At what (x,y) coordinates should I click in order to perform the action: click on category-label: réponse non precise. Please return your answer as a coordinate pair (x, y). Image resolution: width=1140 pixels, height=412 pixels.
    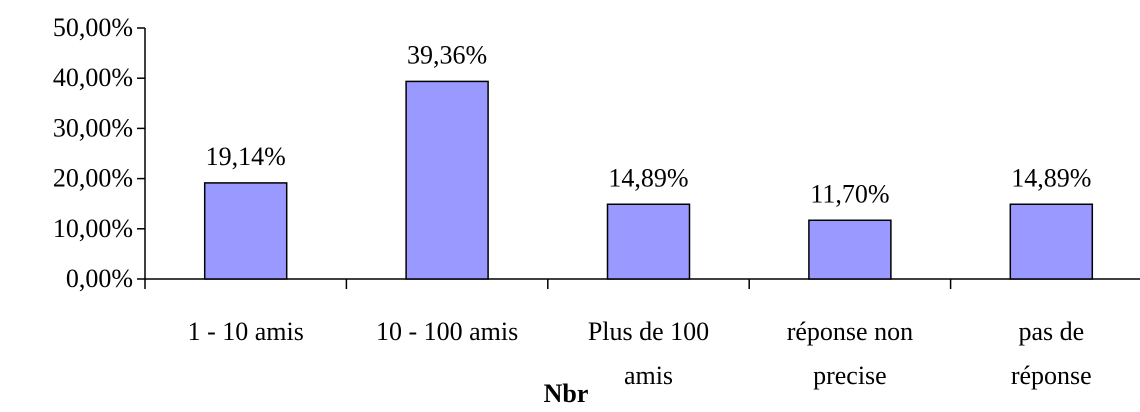
    Looking at the image, I should click on (850, 353).